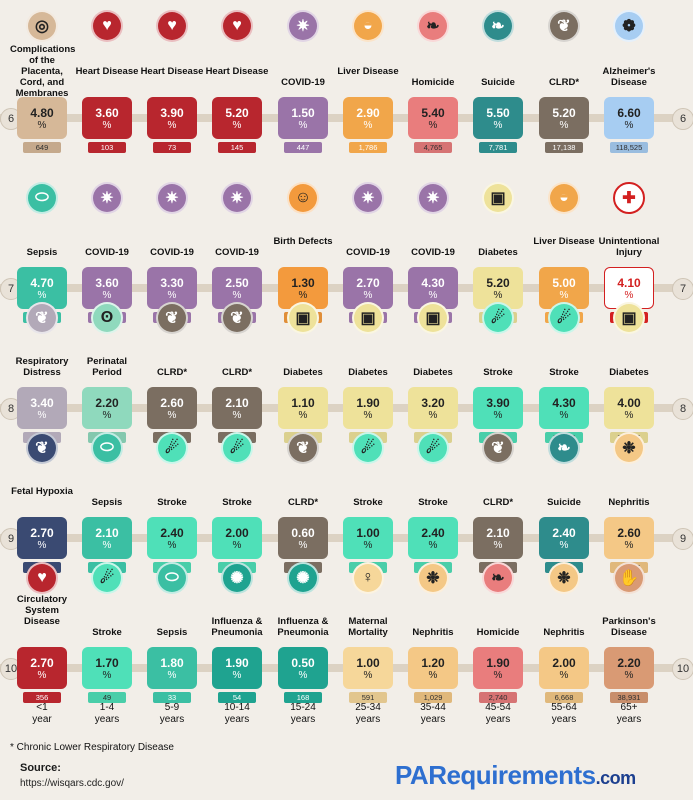  Describe the element at coordinates (172, 26) in the screenshot. I see `heart-icon: ♥` at that location.